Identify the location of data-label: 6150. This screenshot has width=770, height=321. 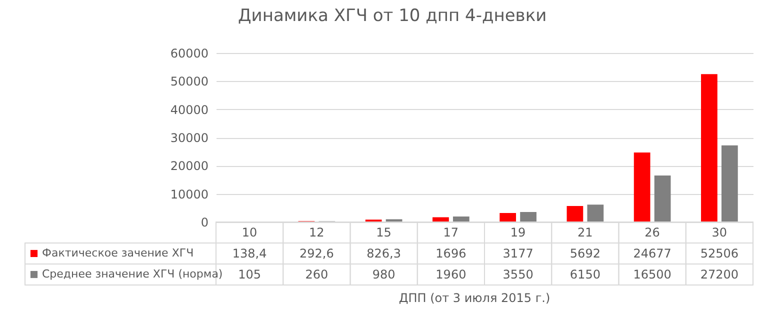
(585, 275).